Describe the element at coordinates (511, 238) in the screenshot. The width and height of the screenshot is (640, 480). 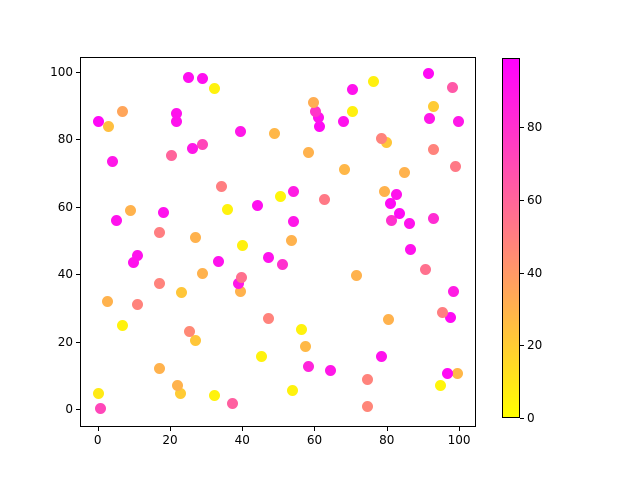
I see `colorbar` at that location.